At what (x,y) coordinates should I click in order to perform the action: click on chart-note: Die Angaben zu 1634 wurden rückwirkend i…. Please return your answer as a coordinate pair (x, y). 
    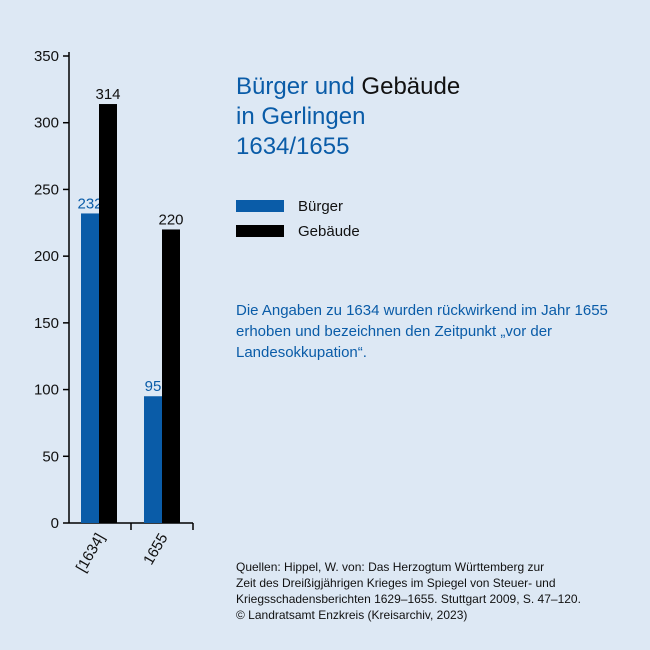
    Looking at the image, I should click on (422, 331).